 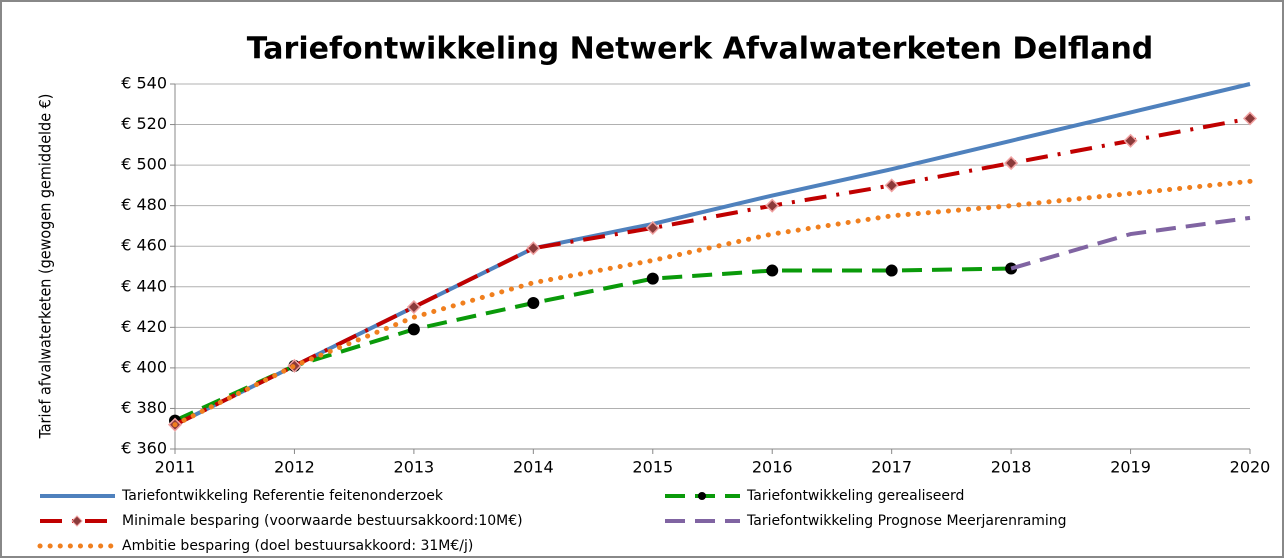 I want to click on x-tick-label: 2012, so click(x=294, y=467).